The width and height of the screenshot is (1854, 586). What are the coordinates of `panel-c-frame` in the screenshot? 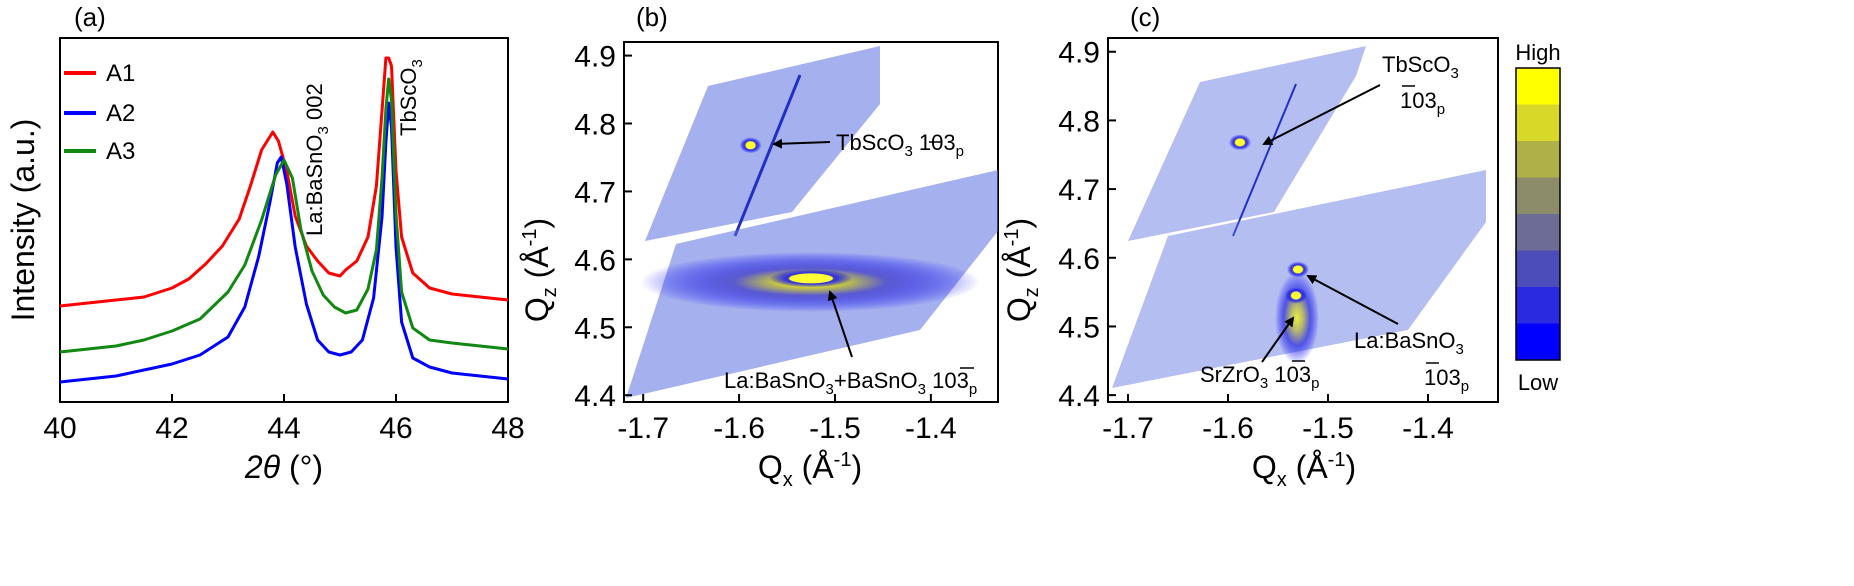 It's located at (1303, 220).